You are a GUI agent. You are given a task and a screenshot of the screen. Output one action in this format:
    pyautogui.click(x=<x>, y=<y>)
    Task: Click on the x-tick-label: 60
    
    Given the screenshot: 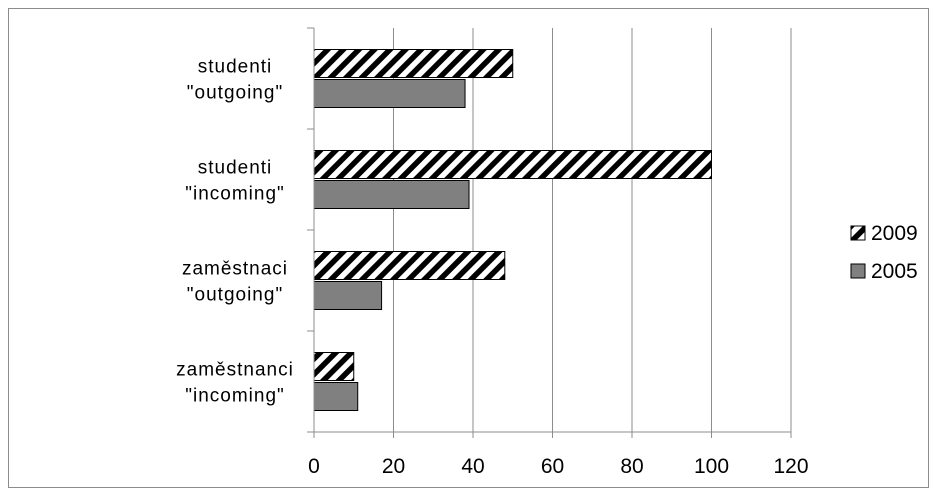 What is the action you would take?
    pyautogui.click(x=552, y=466)
    